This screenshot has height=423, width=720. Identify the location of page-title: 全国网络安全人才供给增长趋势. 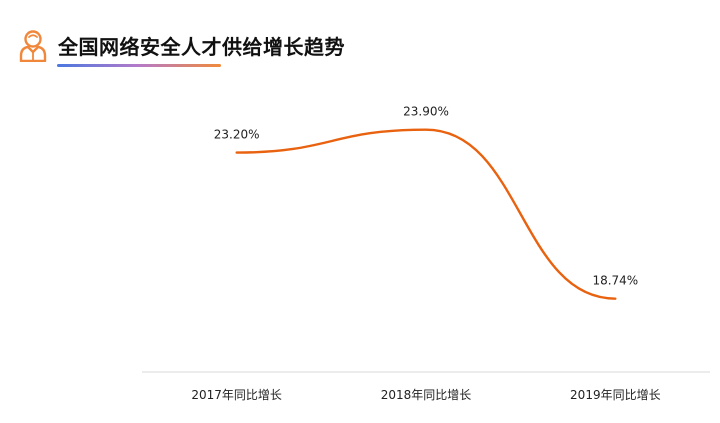
(201, 47).